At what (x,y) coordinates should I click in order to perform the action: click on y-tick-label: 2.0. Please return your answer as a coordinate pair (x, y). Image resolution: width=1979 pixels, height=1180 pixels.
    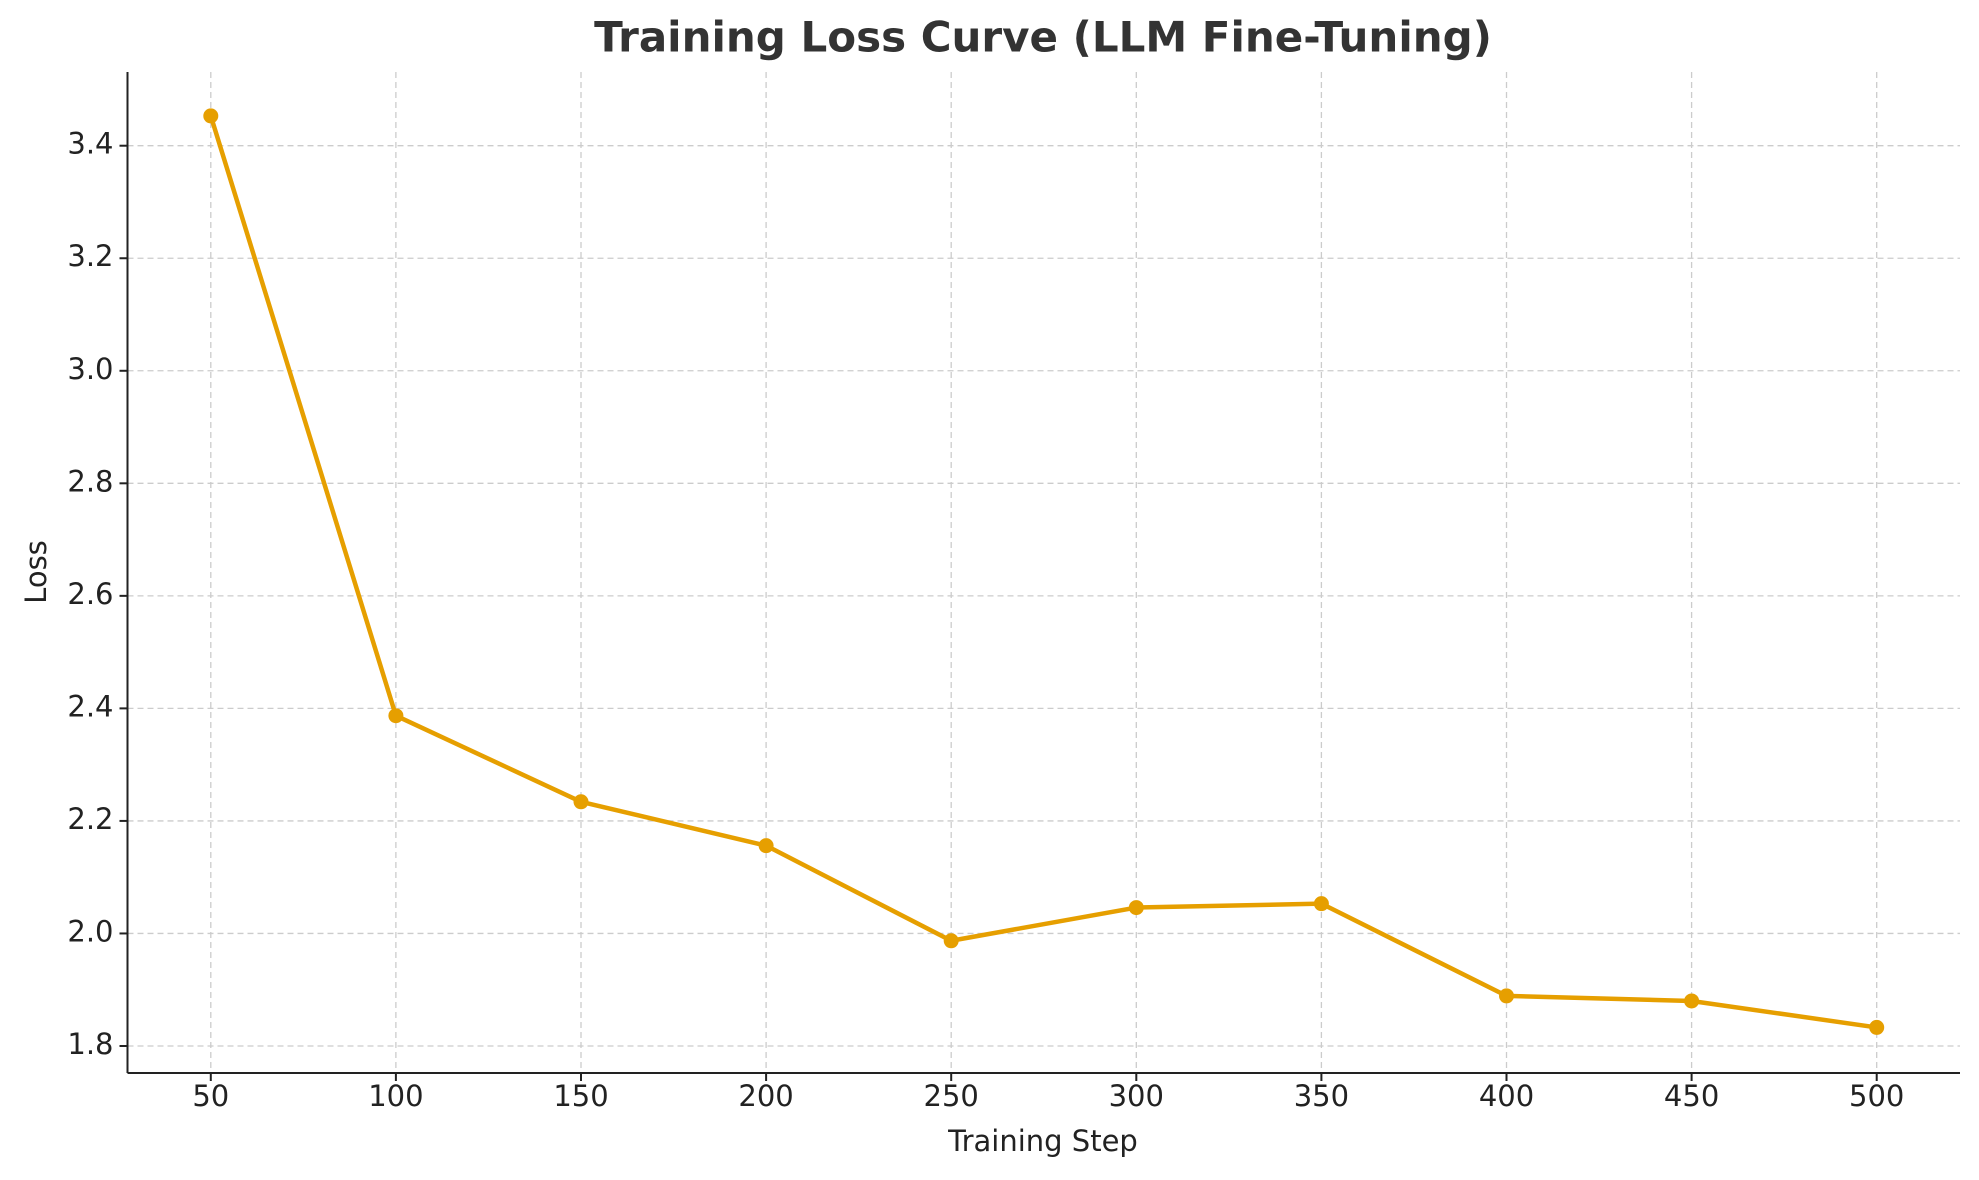
    Looking at the image, I should click on (90, 931).